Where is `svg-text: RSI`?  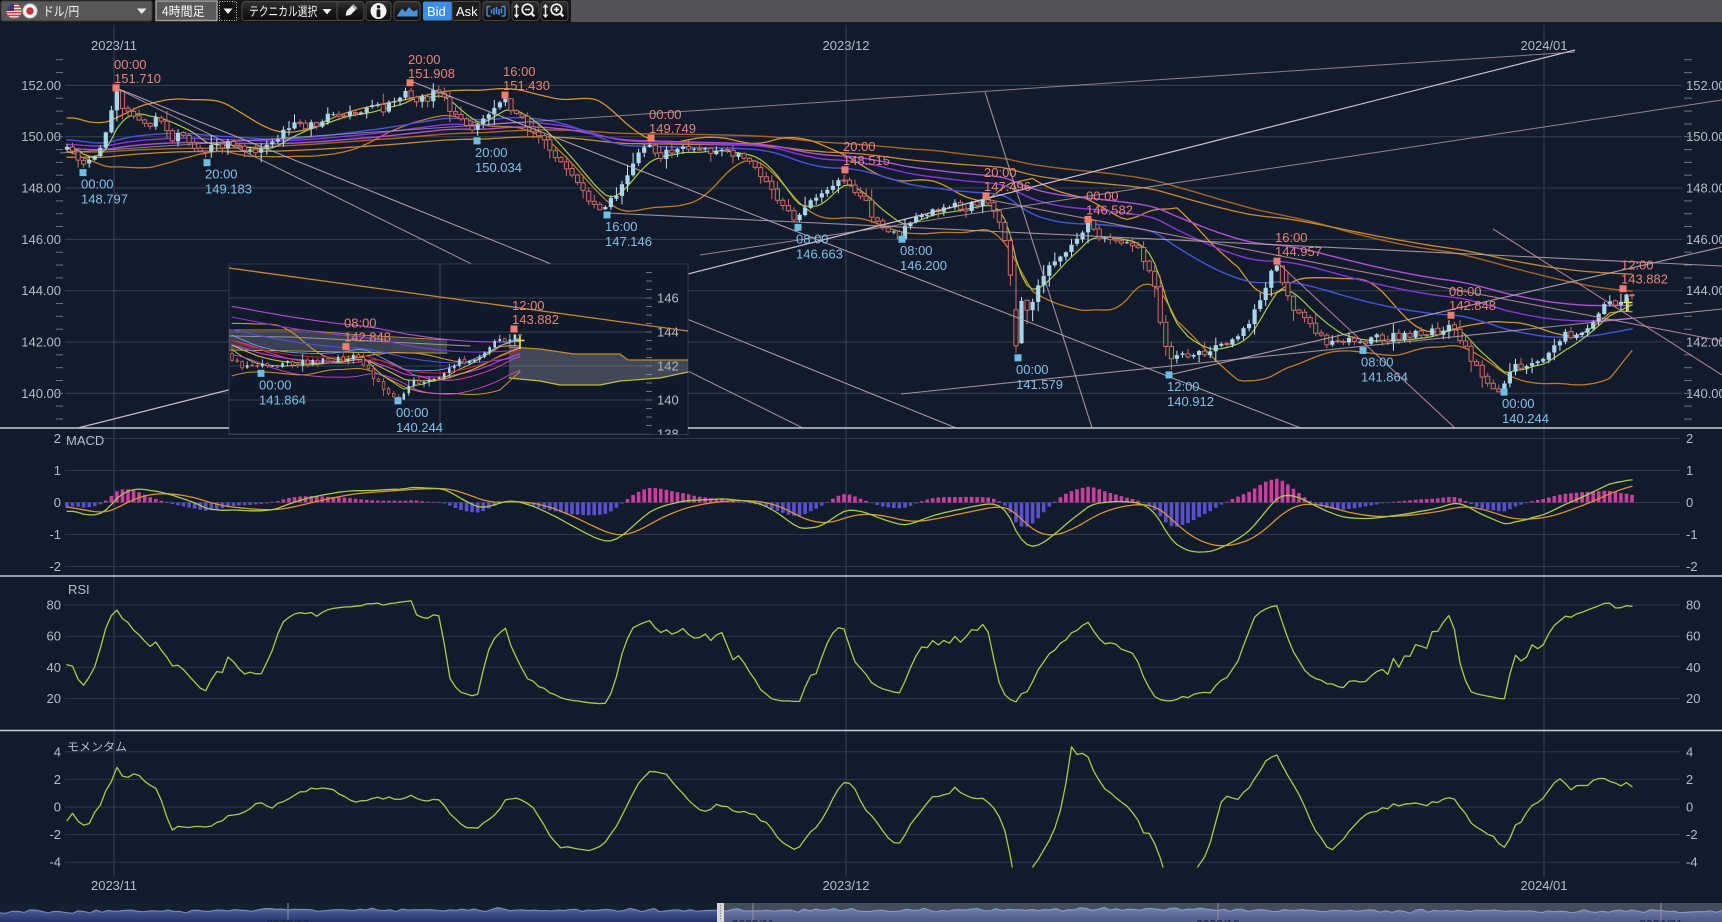 svg-text: RSI is located at coordinates (79, 589).